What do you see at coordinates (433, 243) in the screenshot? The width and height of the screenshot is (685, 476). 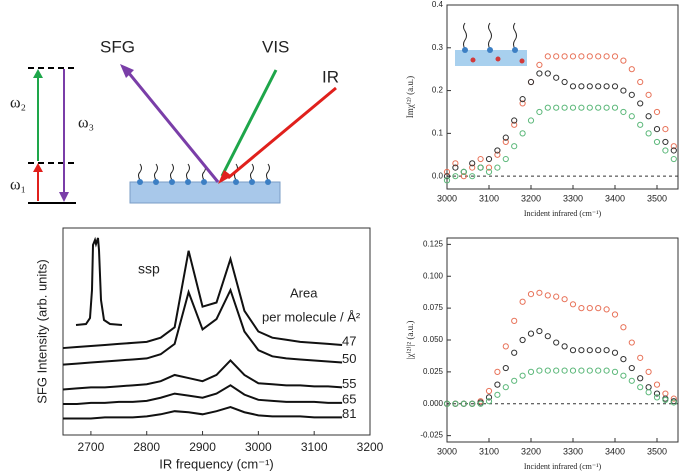 I see `y-tick-label: 0.125` at bounding box center [433, 243].